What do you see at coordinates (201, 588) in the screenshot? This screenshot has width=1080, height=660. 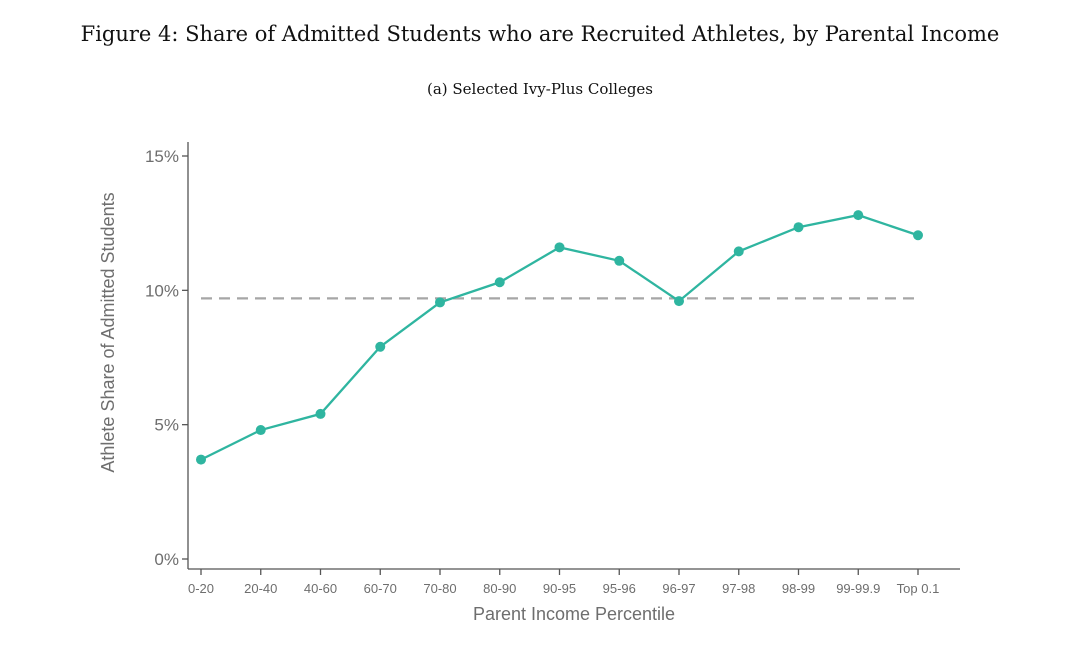 I see `x-tick-label: 0-20` at bounding box center [201, 588].